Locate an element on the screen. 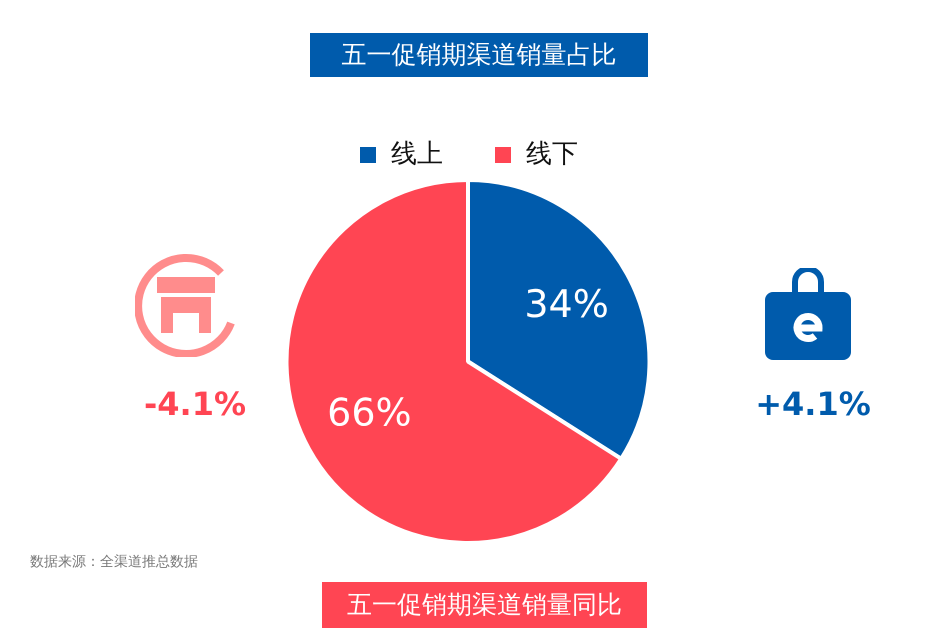 Image resolution: width=936 pixels, height=639 pixels. data-label: 34% is located at coordinates (566, 304).